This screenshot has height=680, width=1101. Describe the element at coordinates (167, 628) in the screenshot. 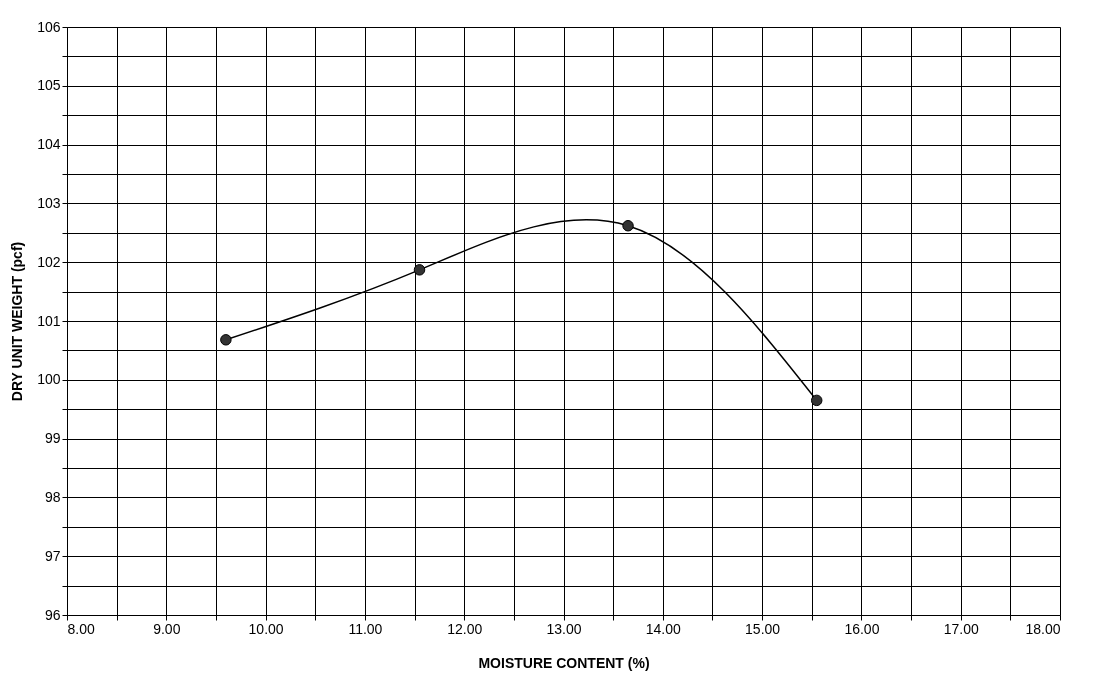

I see `x-tick-label: 9.00` at that location.